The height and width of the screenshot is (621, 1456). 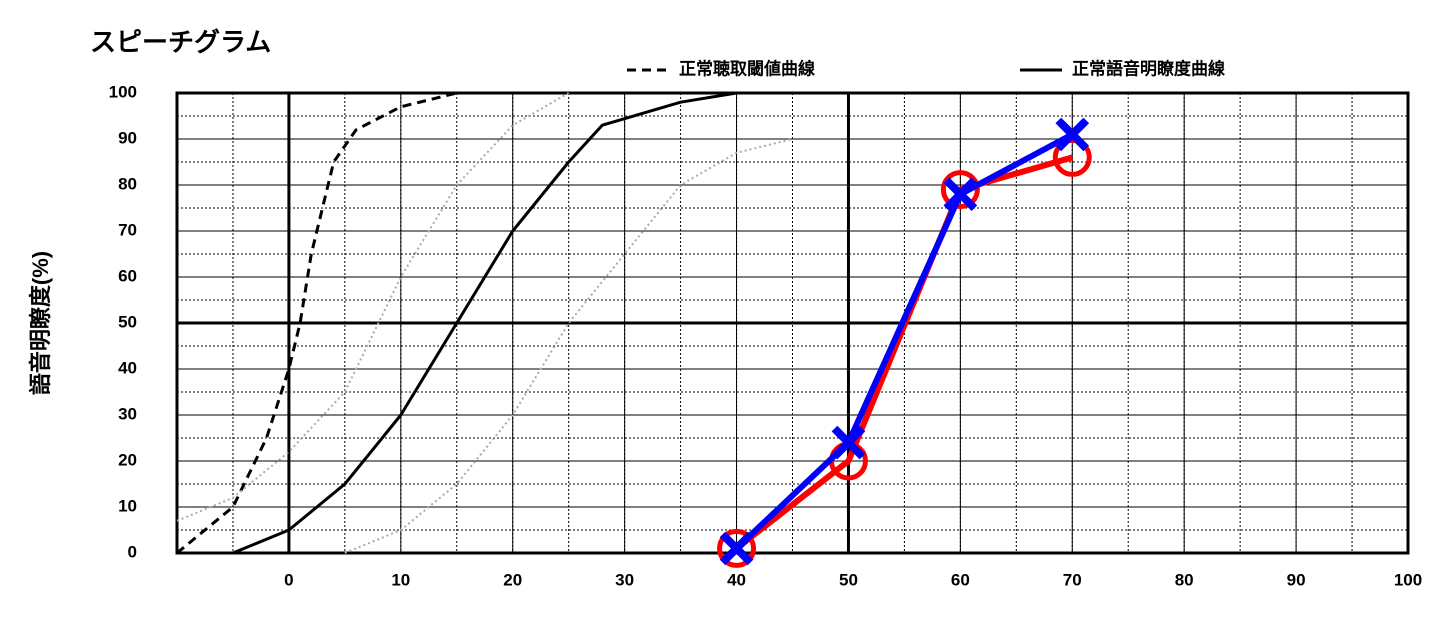 What do you see at coordinates (1296, 579) in the screenshot?
I see `x-tick-label: 90` at bounding box center [1296, 579].